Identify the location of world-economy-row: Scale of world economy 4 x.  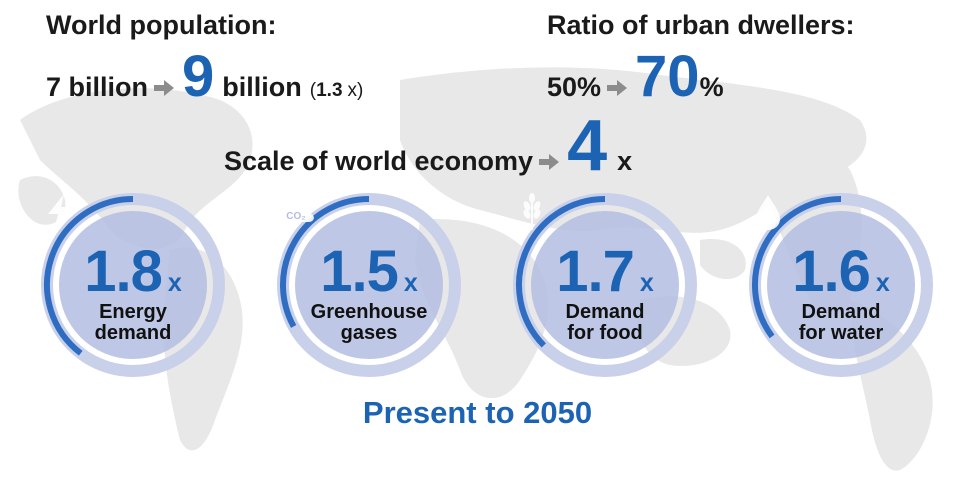
(428, 146).